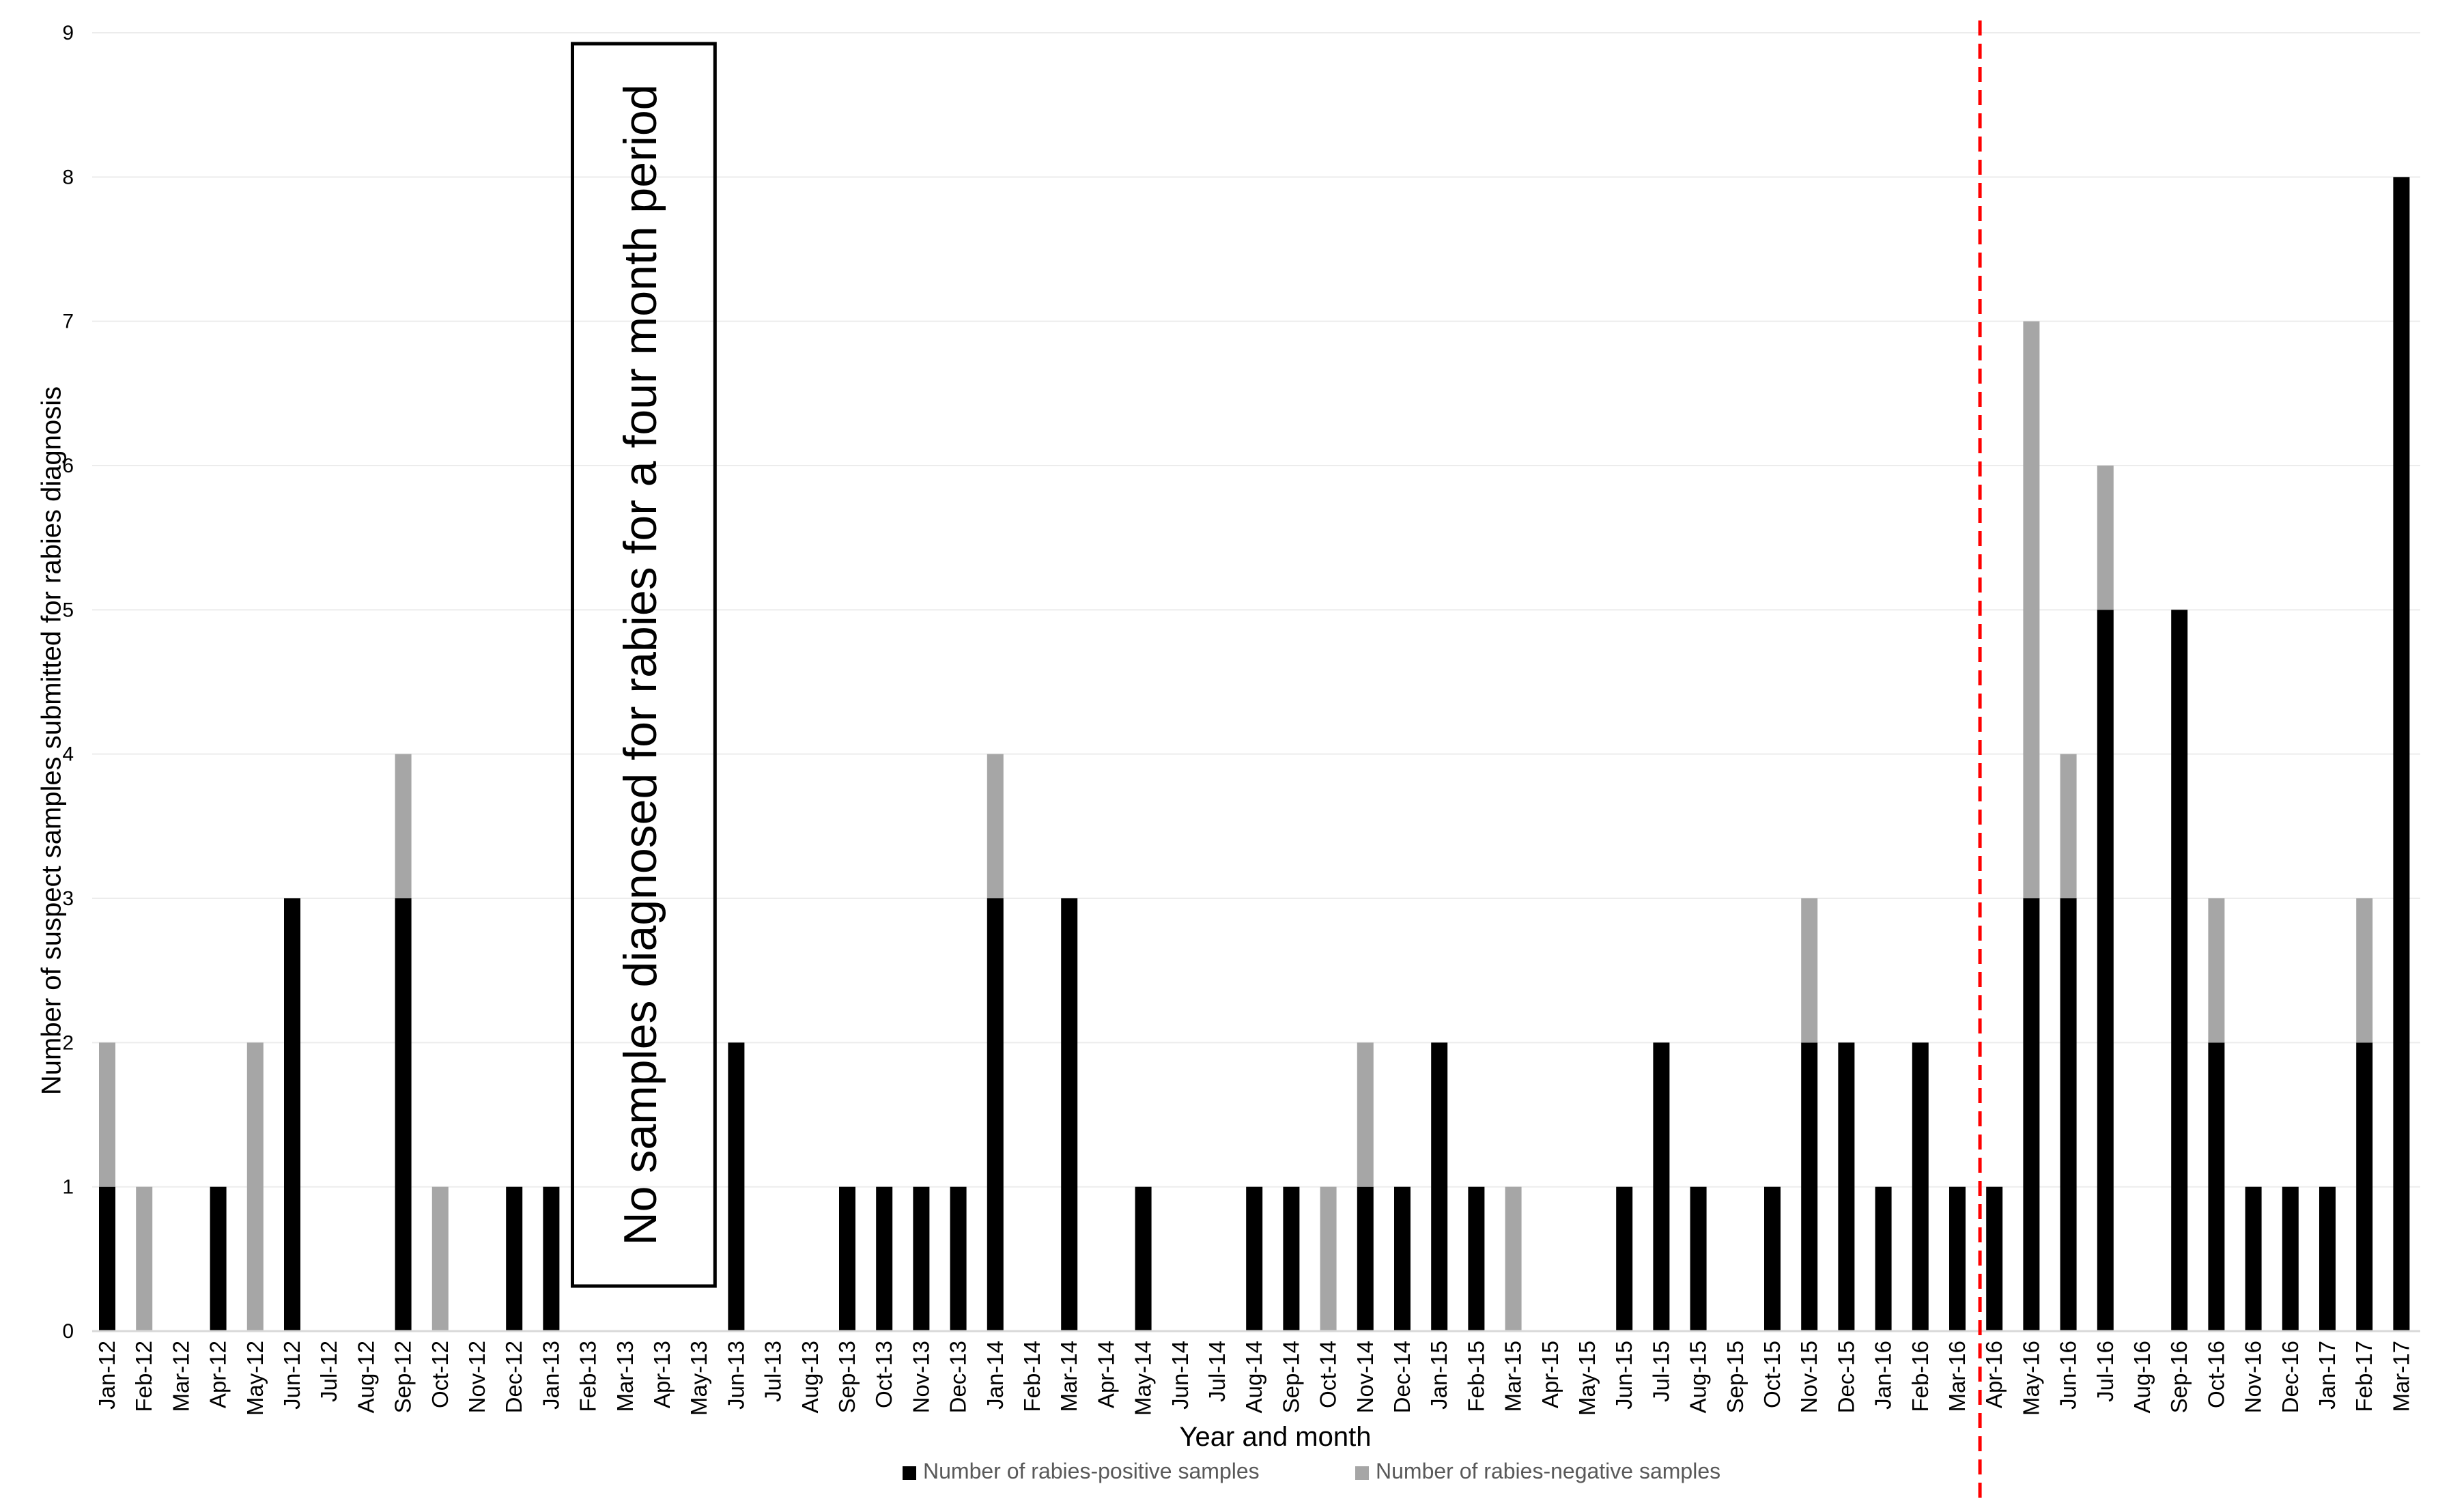  What do you see at coordinates (329, 1372) in the screenshot?
I see `x-tick-label: Jul-12` at bounding box center [329, 1372].